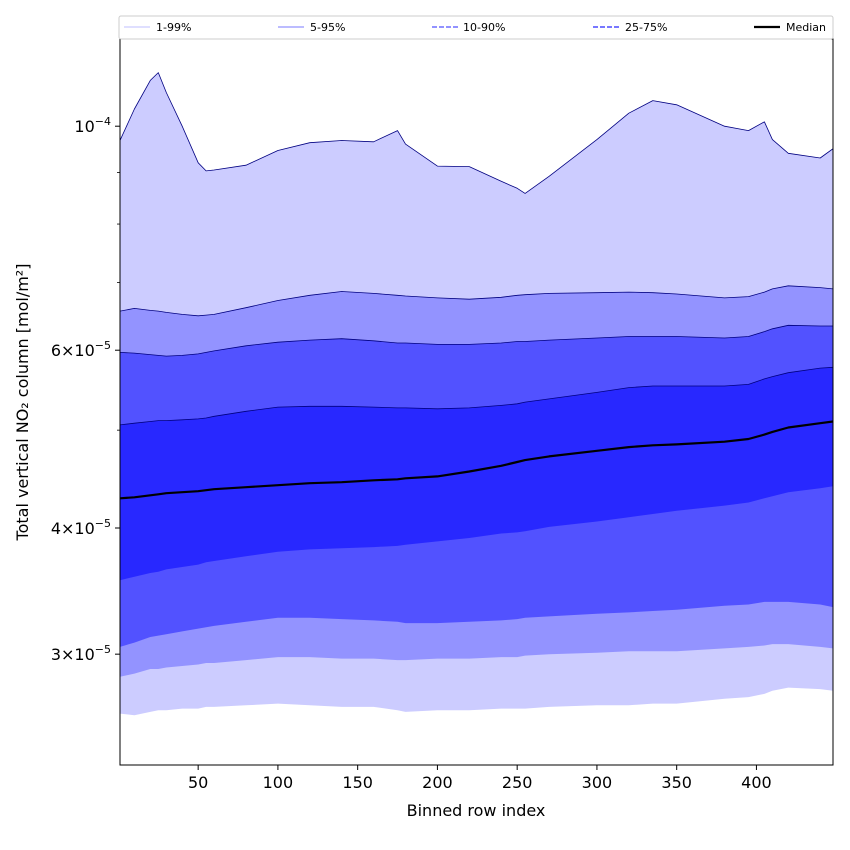 The width and height of the screenshot is (850, 850). Describe the element at coordinates (22, 403) in the screenshot. I see `y-axis-label: Total vertical NO₂ column [mol/m²]` at that location.